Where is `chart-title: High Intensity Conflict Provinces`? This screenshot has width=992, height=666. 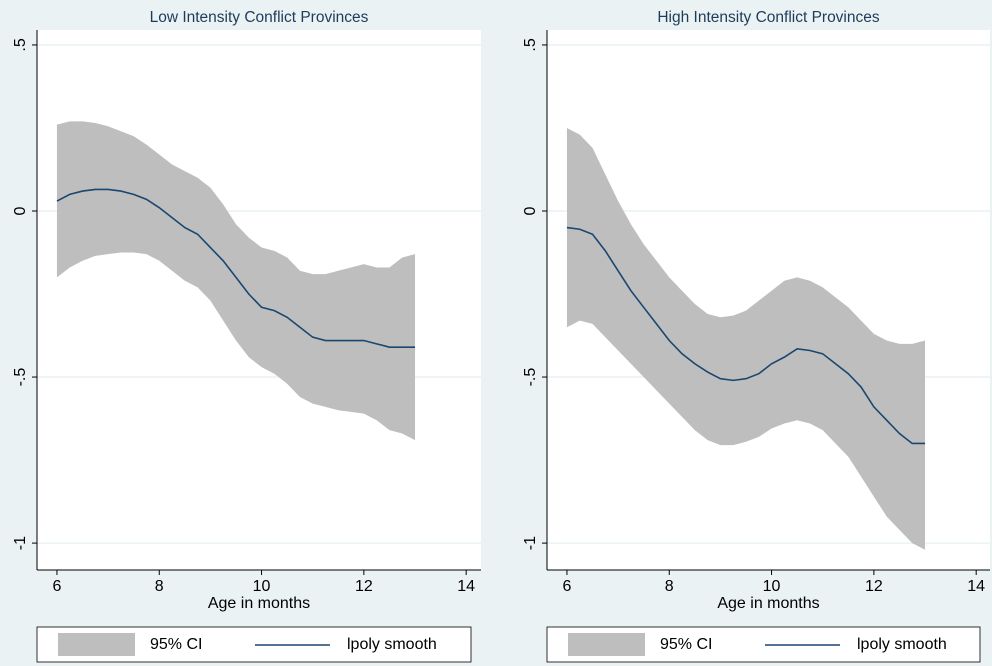
chart-title: High Intensity Conflict Provinces is located at coordinates (768, 17).